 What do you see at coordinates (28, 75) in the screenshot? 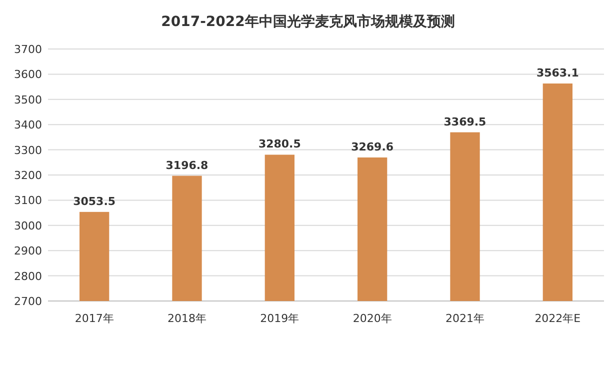
I see `y-tick-label: 3600` at bounding box center [28, 75].